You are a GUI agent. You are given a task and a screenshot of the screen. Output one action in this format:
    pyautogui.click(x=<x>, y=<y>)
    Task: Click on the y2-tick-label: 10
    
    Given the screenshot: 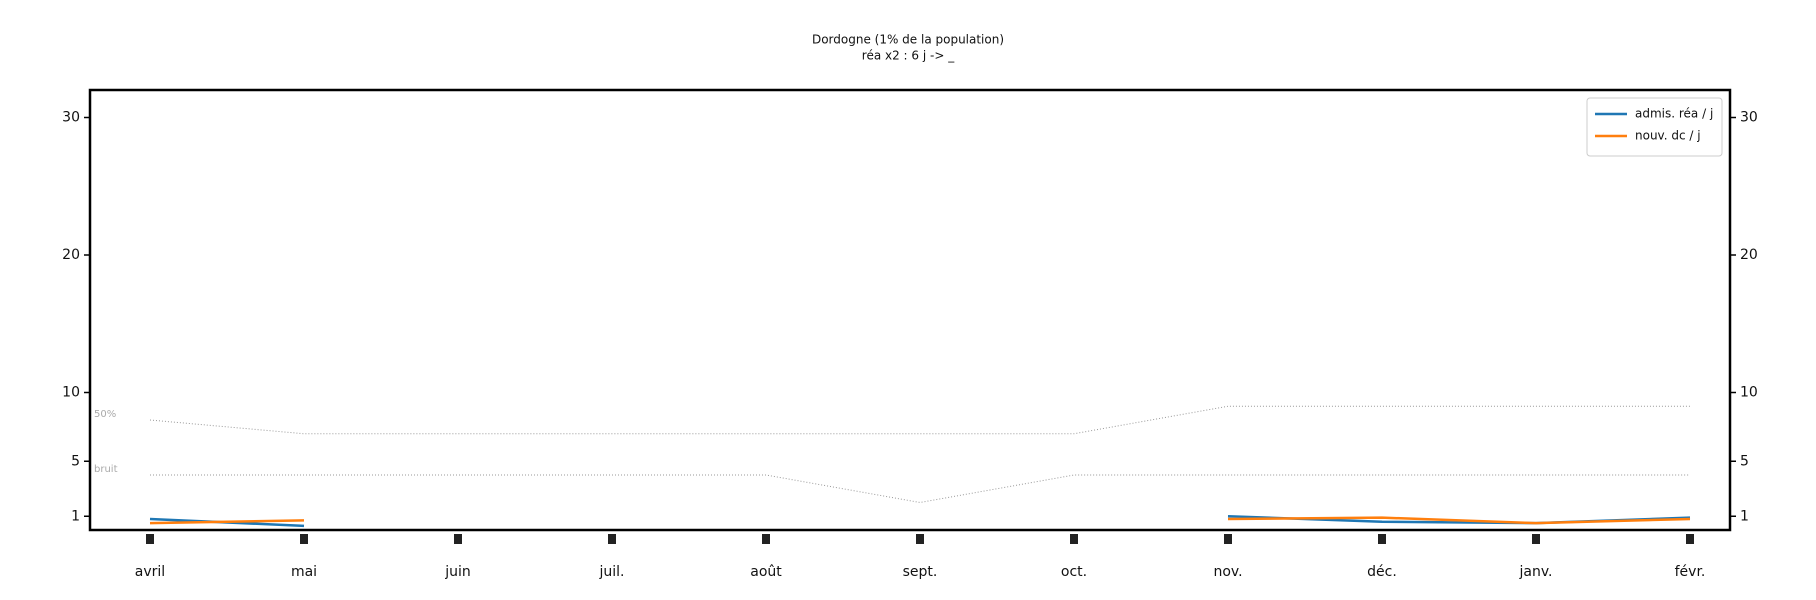 What is the action you would take?
    pyautogui.click(x=1749, y=393)
    